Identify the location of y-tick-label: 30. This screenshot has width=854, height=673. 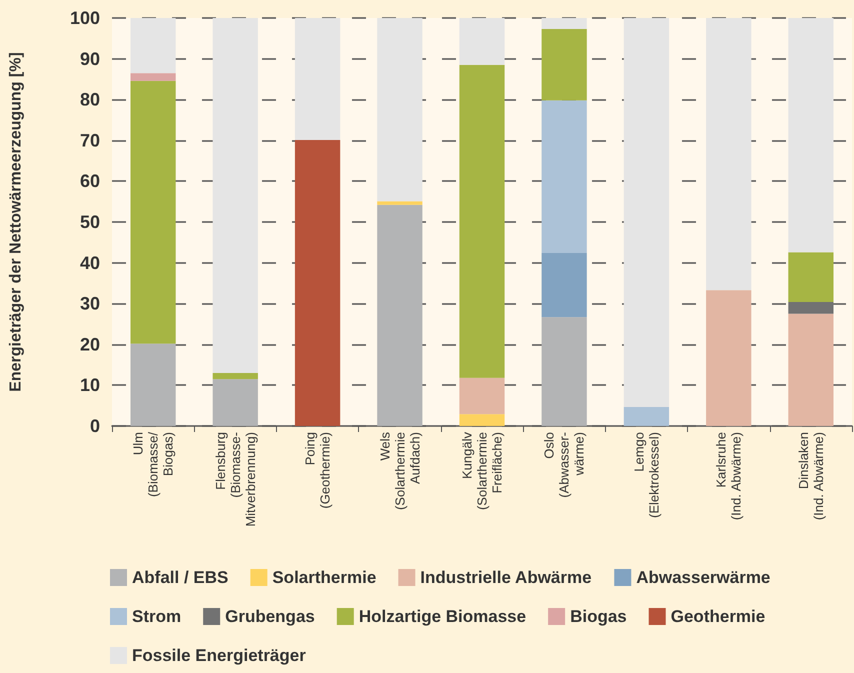
(90, 304).